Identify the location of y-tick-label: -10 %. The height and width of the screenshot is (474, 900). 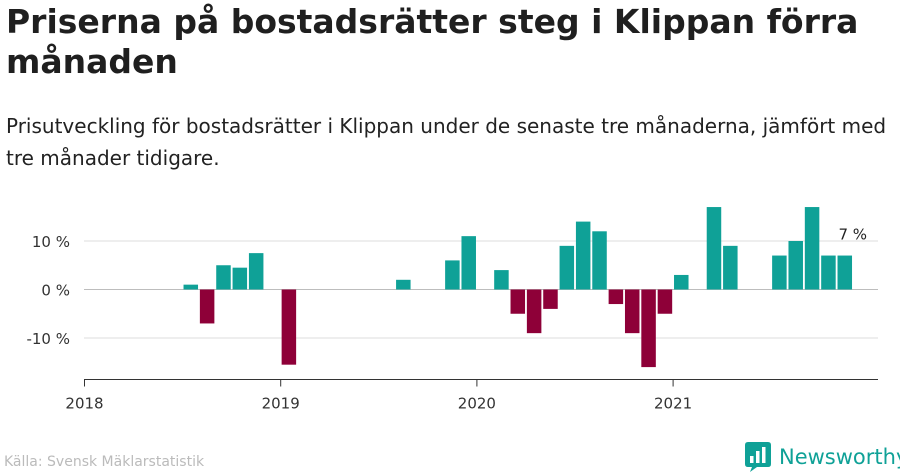
(48, 339).